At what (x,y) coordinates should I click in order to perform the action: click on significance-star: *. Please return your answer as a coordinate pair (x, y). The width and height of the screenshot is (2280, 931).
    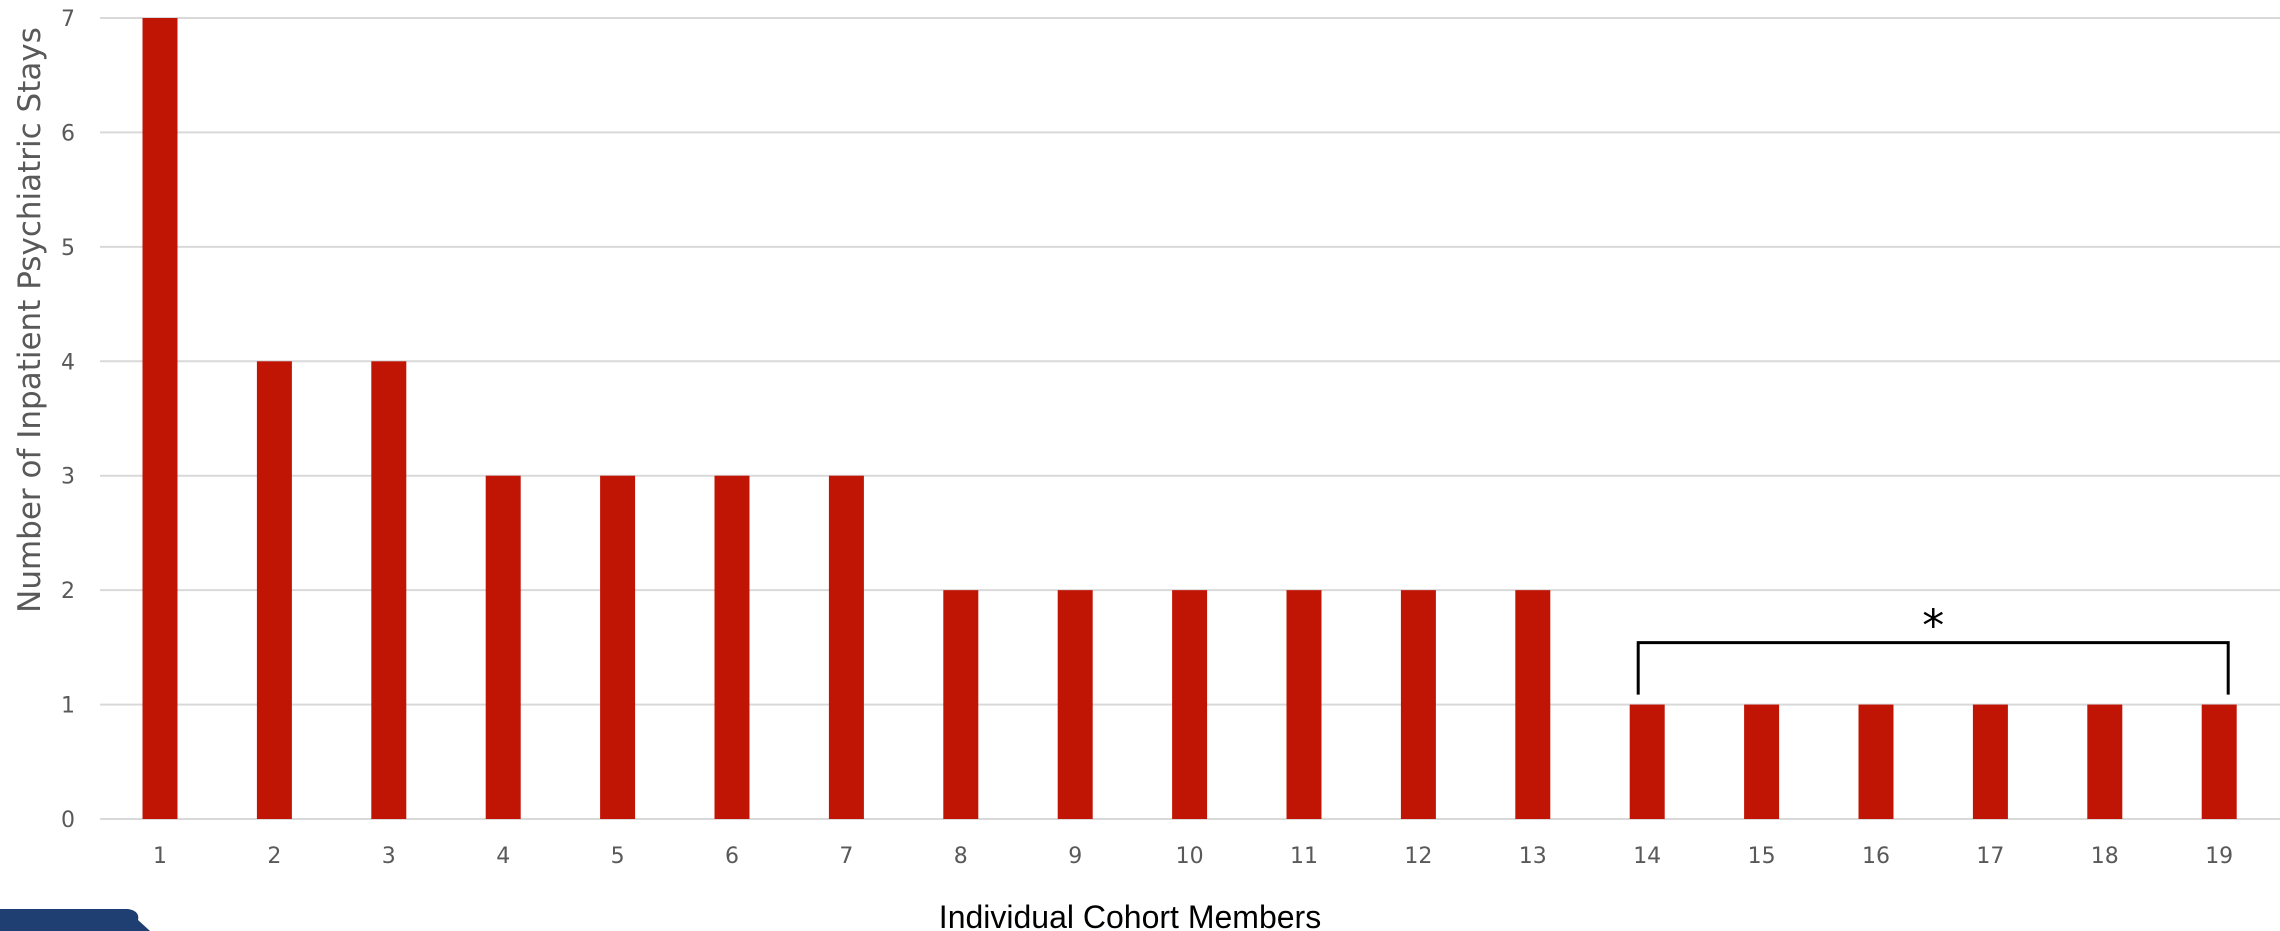
    Looking at the image, I should click on (1933, 626).